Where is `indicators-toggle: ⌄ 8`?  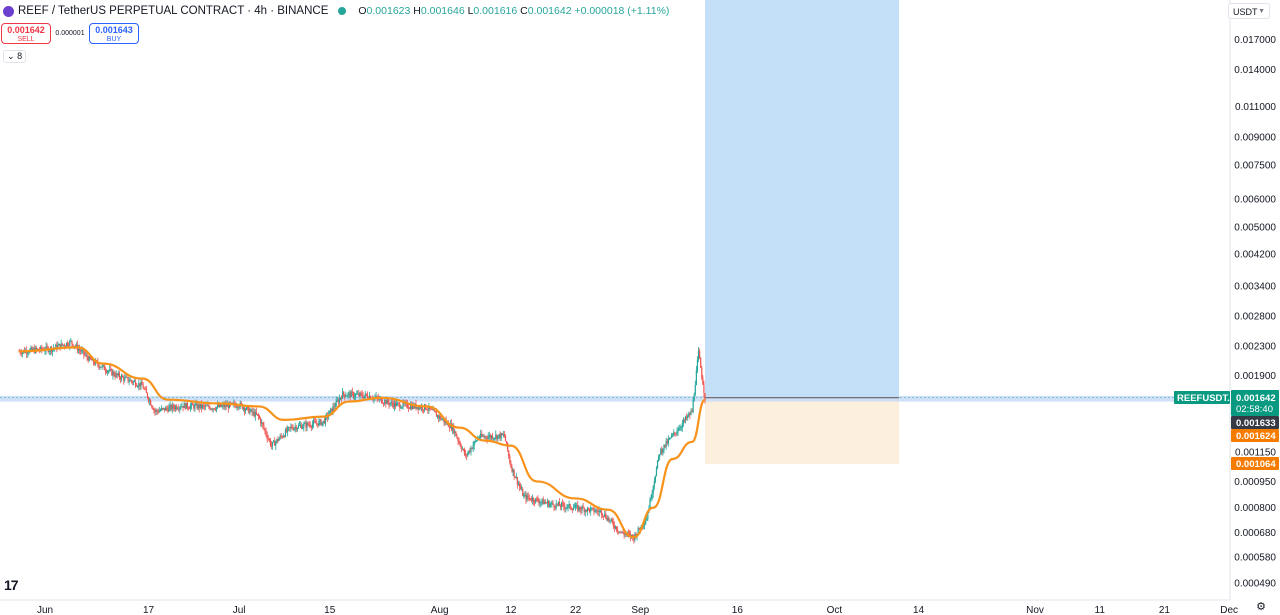 indicators-toggle: ⌄ 8 is located at coordinates (15, 56).